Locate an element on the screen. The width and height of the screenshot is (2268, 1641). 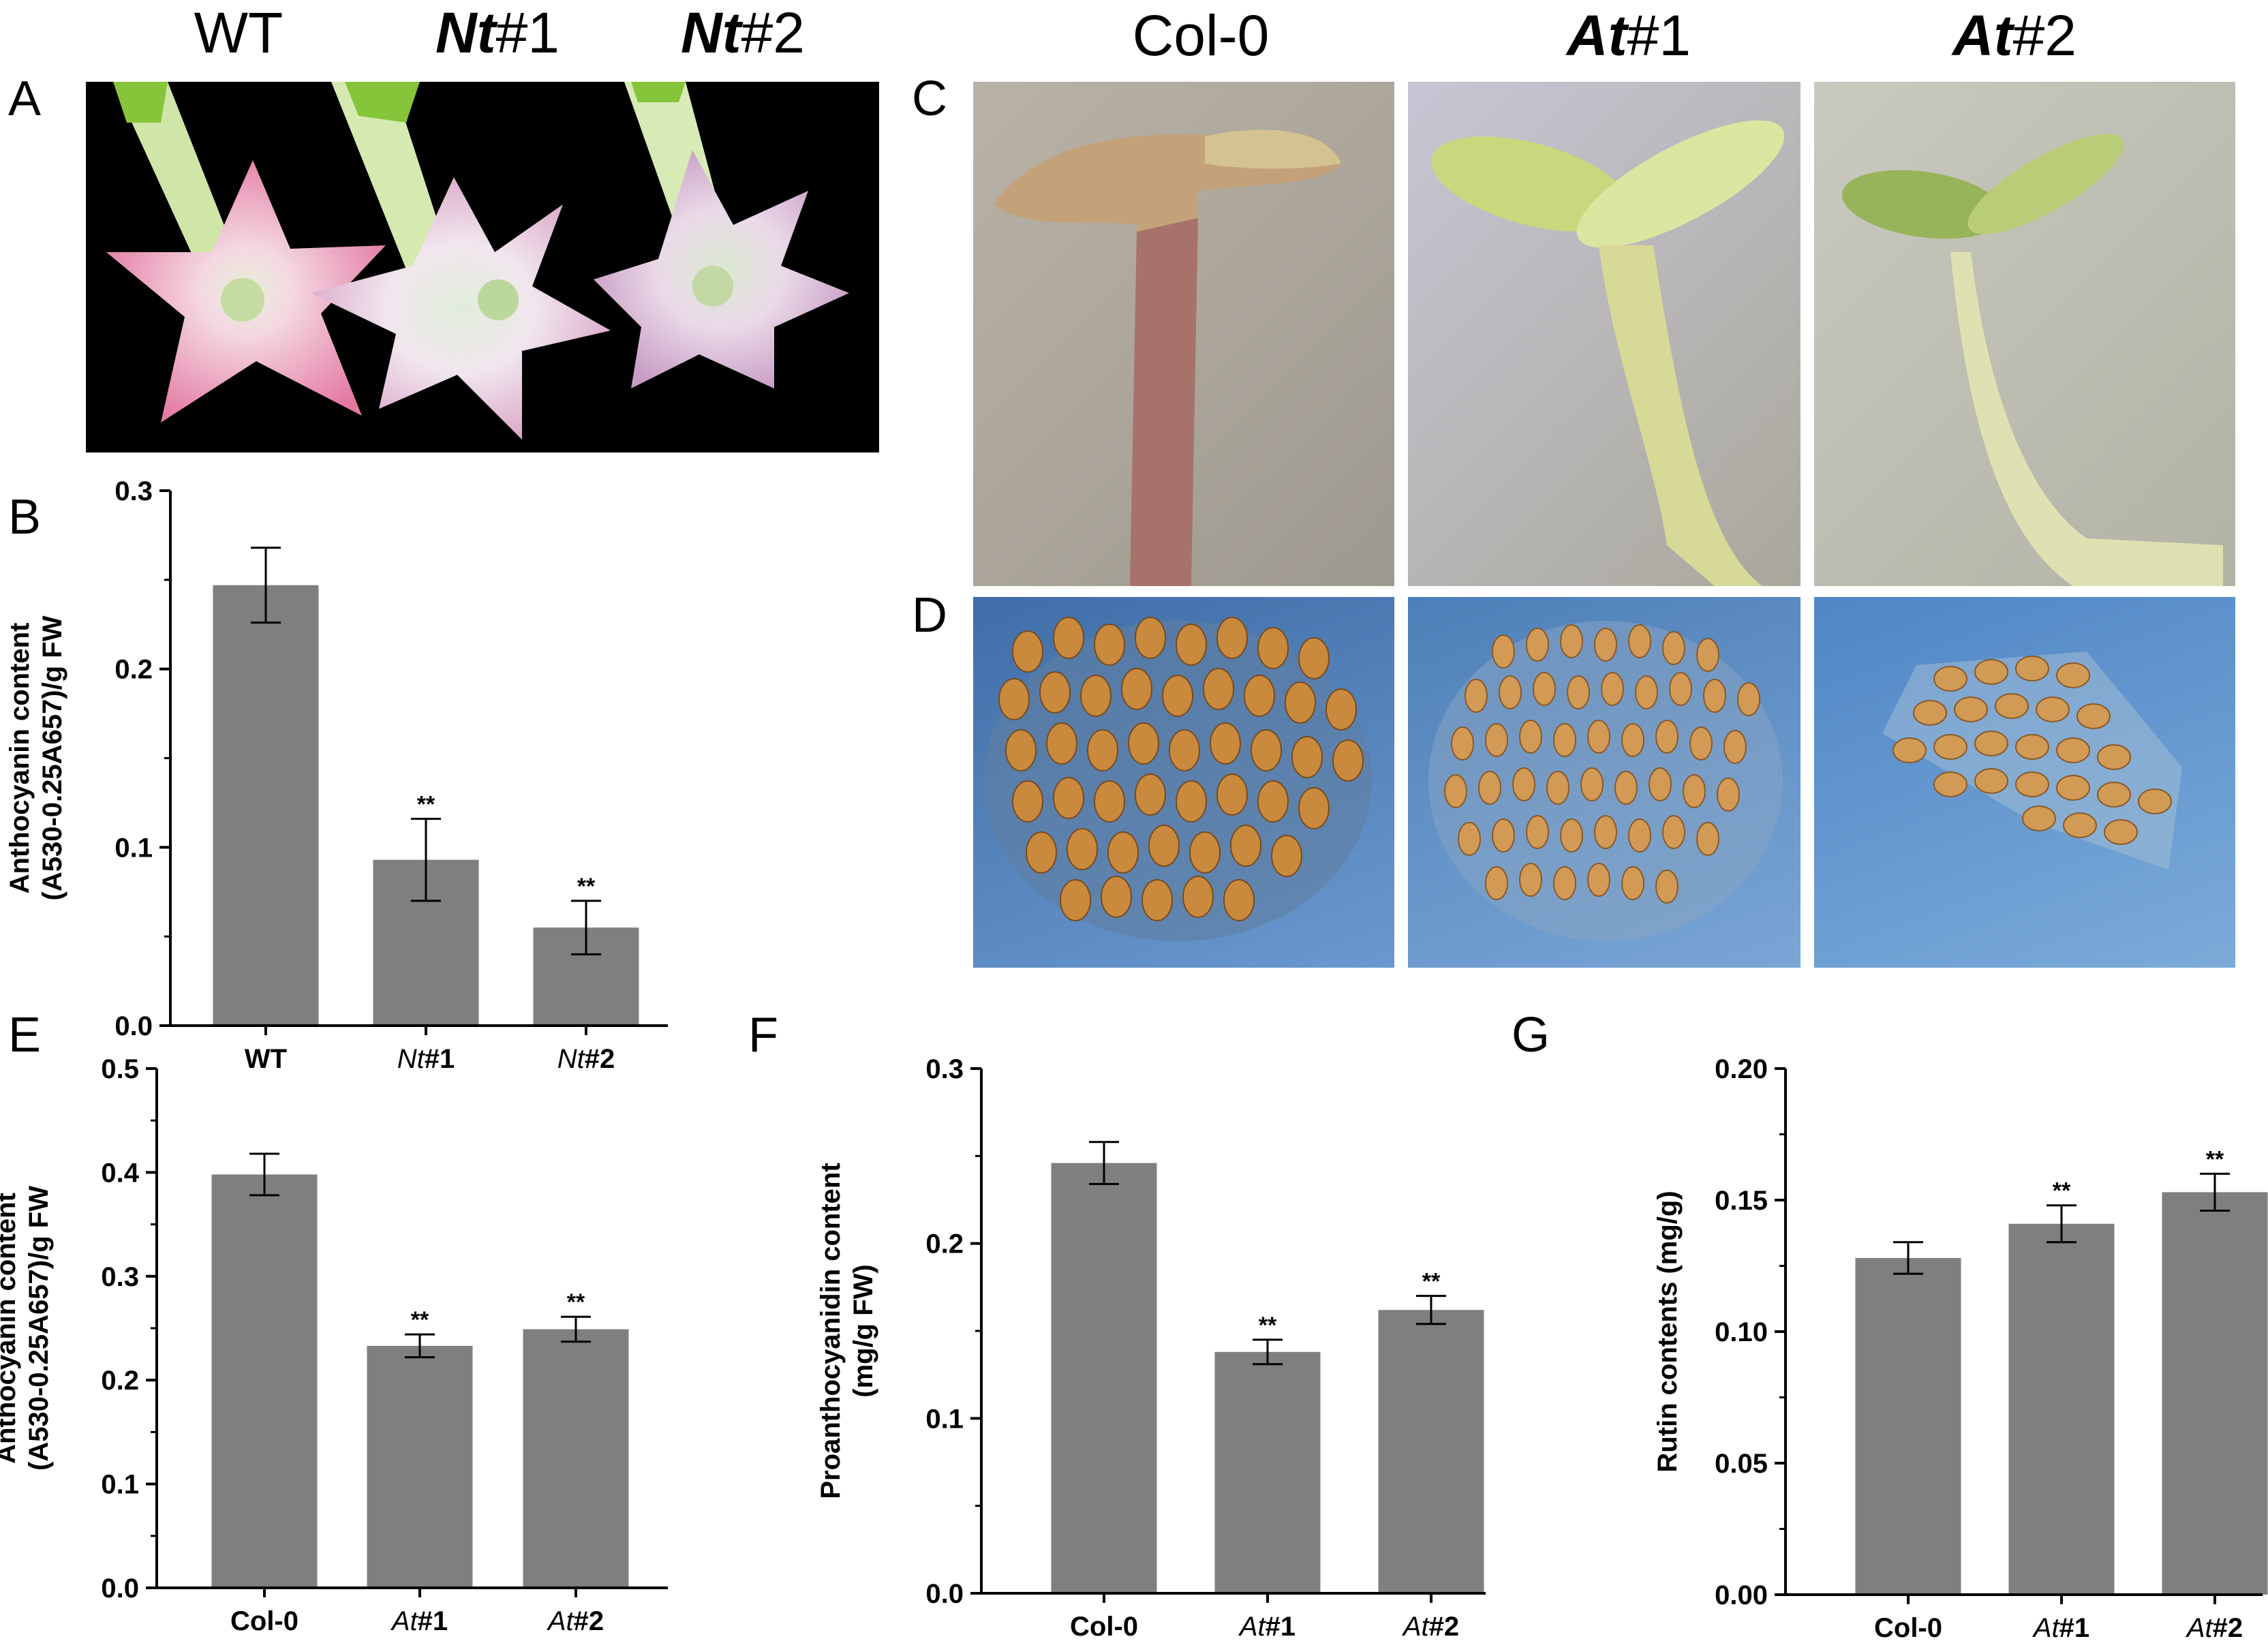
y-tick-label: 0.4 is located at coordinates (120, 1173).